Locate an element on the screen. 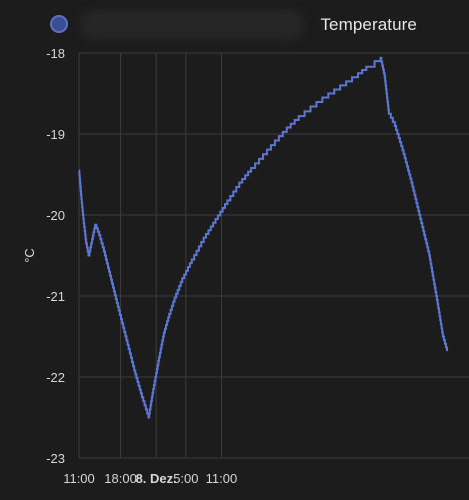 The image size is (469, 500). legend-series-marker is located at coordinates (59, 24).